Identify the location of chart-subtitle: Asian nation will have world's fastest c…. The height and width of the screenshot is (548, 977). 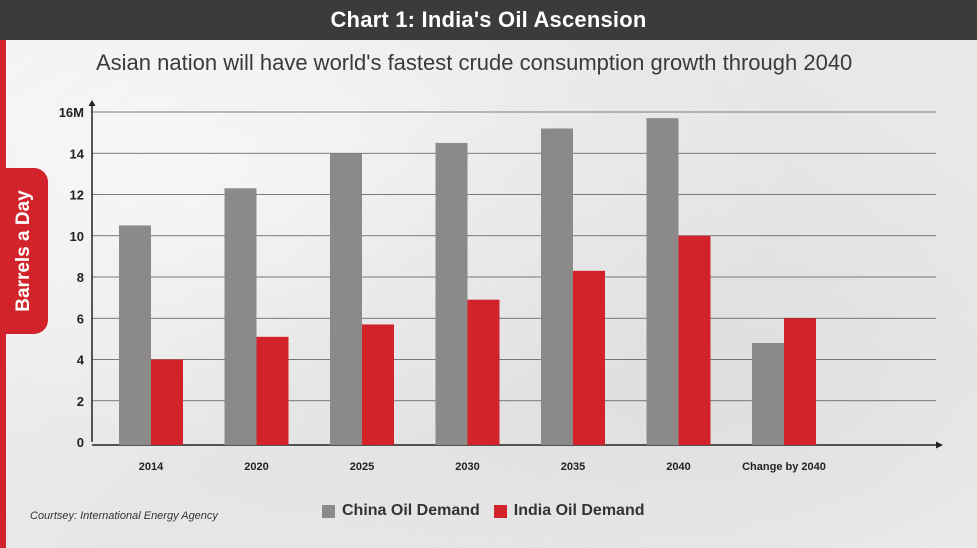
(474, 62).